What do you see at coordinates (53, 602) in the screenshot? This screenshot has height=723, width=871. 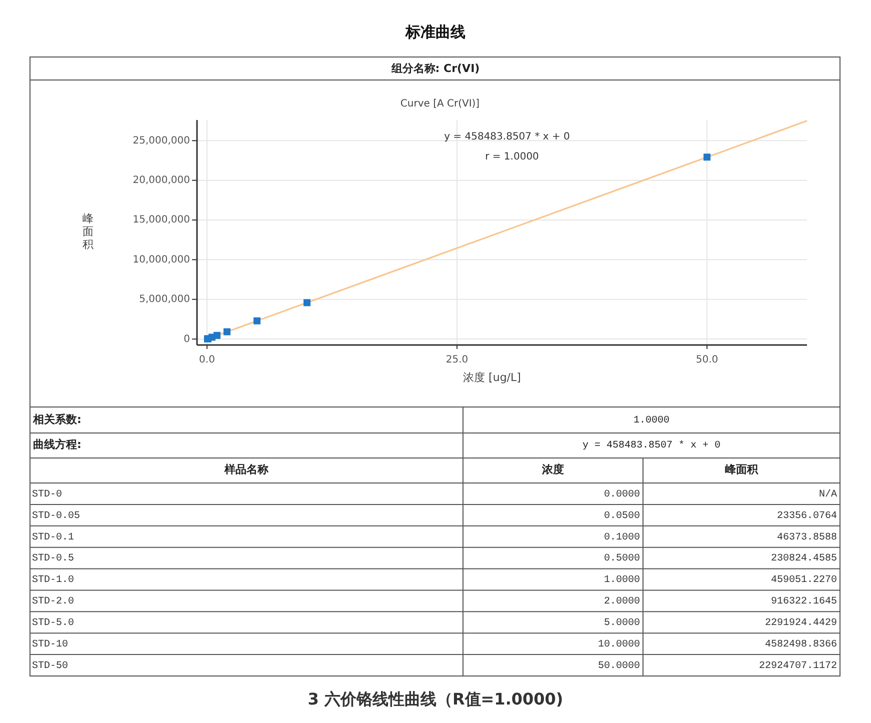 I see `text: STD-2.0` at bounding box center [53, 602].